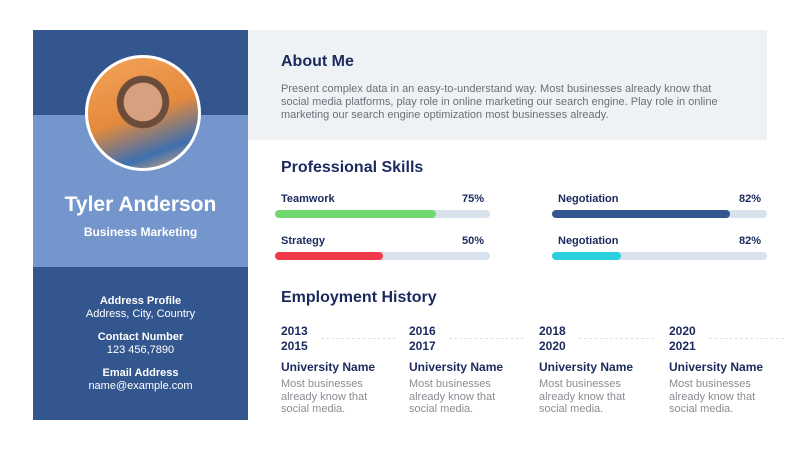  What do you see at coordinates (382, 205) in the screenshot?
I see `skill-item: Teamwork 75%` at bounding box center [382, 205].